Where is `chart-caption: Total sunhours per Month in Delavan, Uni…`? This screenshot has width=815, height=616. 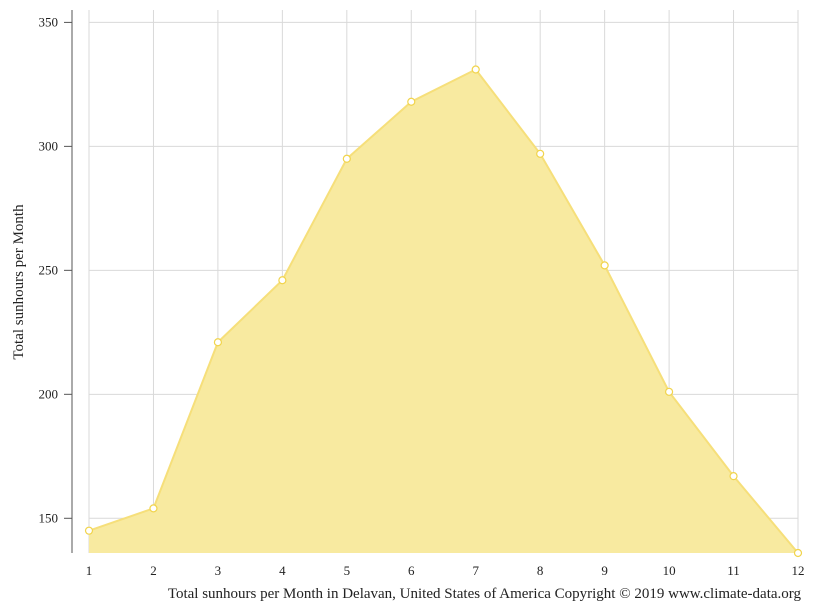 chart-caption: Total sunhours per Month in Delavan, Uni… is located at coordinates (485, 594).